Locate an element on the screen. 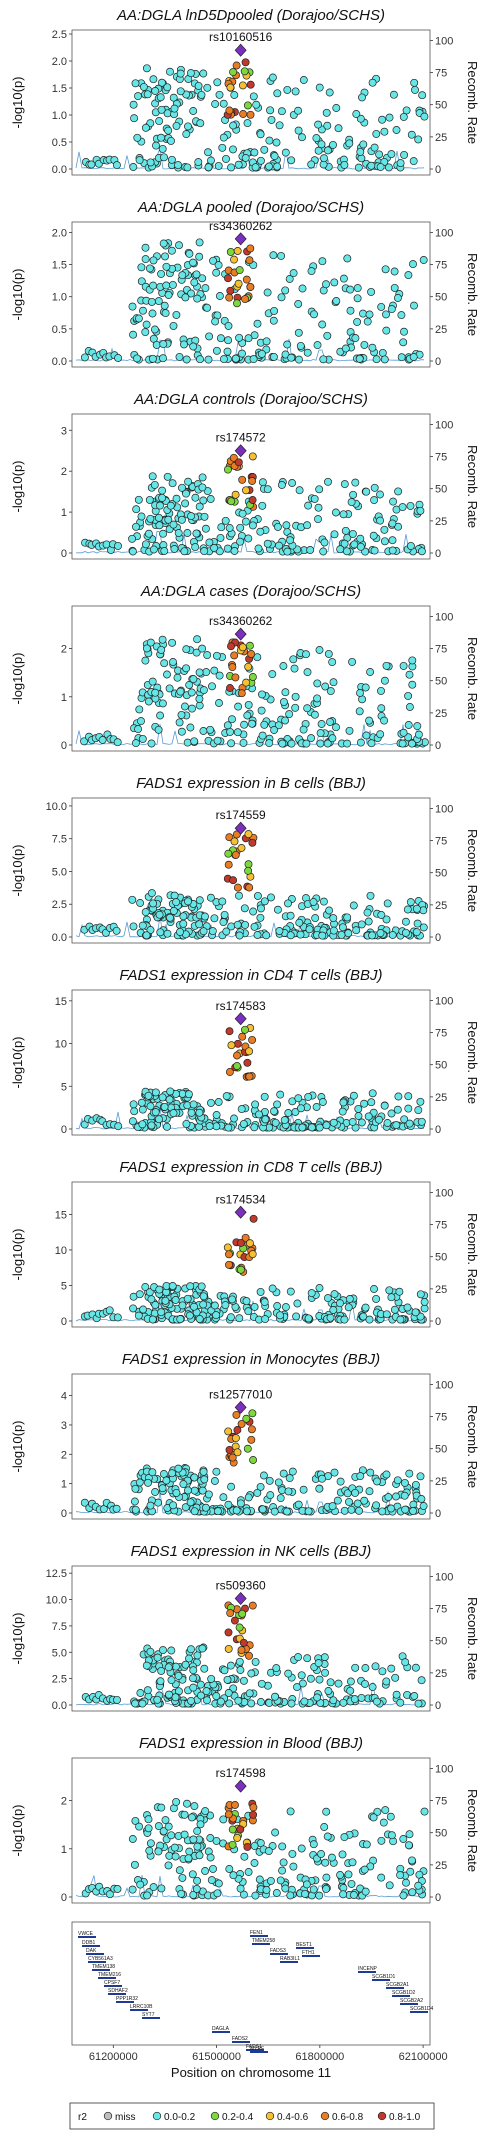 This screenshot has width=500, height=2142. recomb-tick-label: 0 is located at coordinates (438, 554).